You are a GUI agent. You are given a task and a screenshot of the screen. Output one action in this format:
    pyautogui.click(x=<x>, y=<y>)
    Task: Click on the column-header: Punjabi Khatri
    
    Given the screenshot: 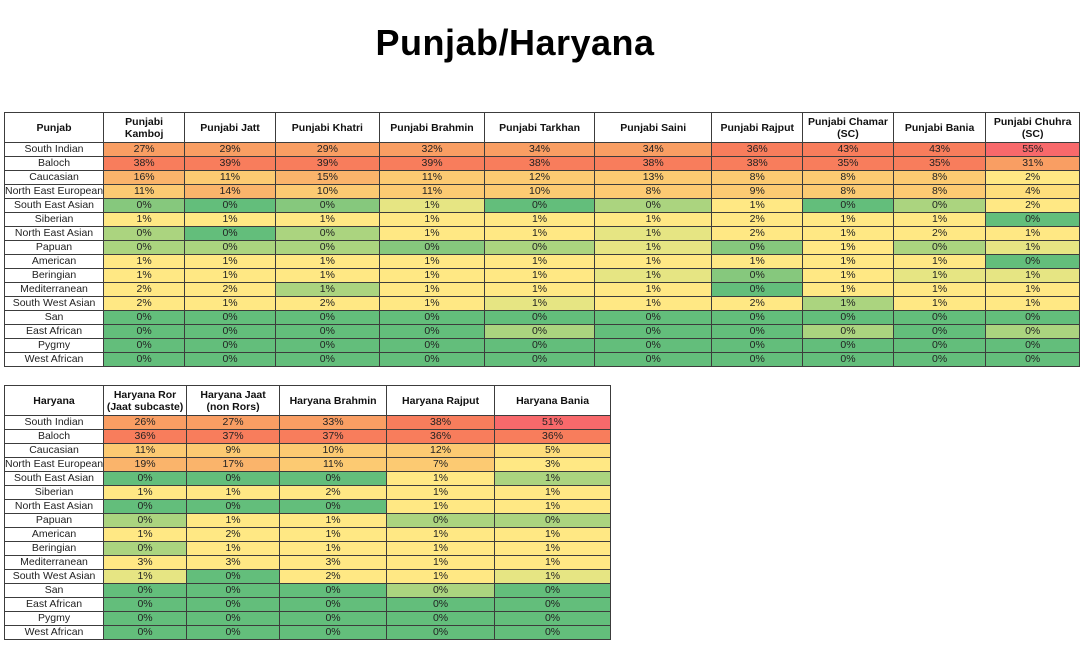 What is the action you would take?
    pyautogui.click(x=327, y=127)
    